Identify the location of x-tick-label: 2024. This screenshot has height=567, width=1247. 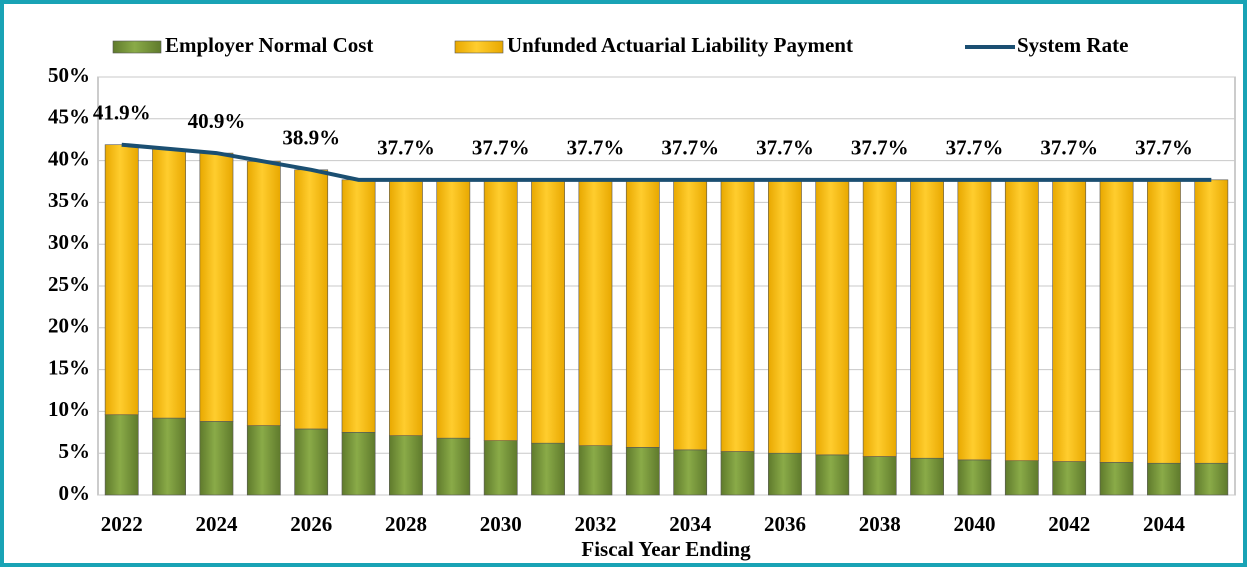
(216, 524).